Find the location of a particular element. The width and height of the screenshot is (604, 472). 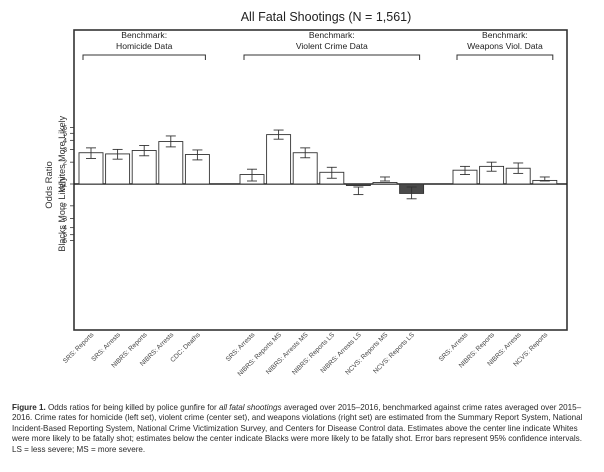

whites-more-likely-label: Whites More Likely is located at coordinates (62, 153).